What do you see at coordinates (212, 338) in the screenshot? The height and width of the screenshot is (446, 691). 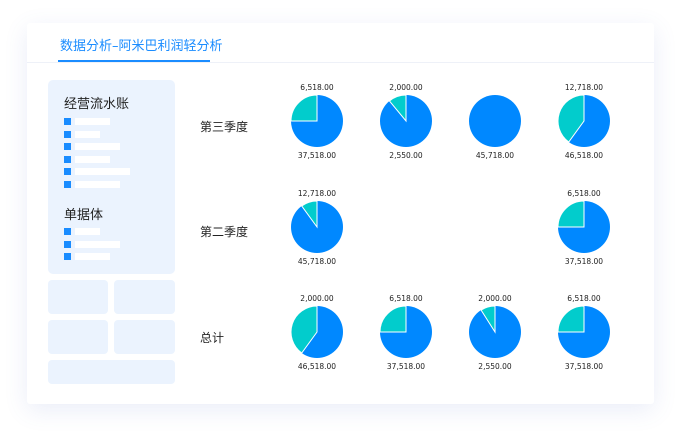 I see `row-label-total: 总计` at bounding box center [212, 338].